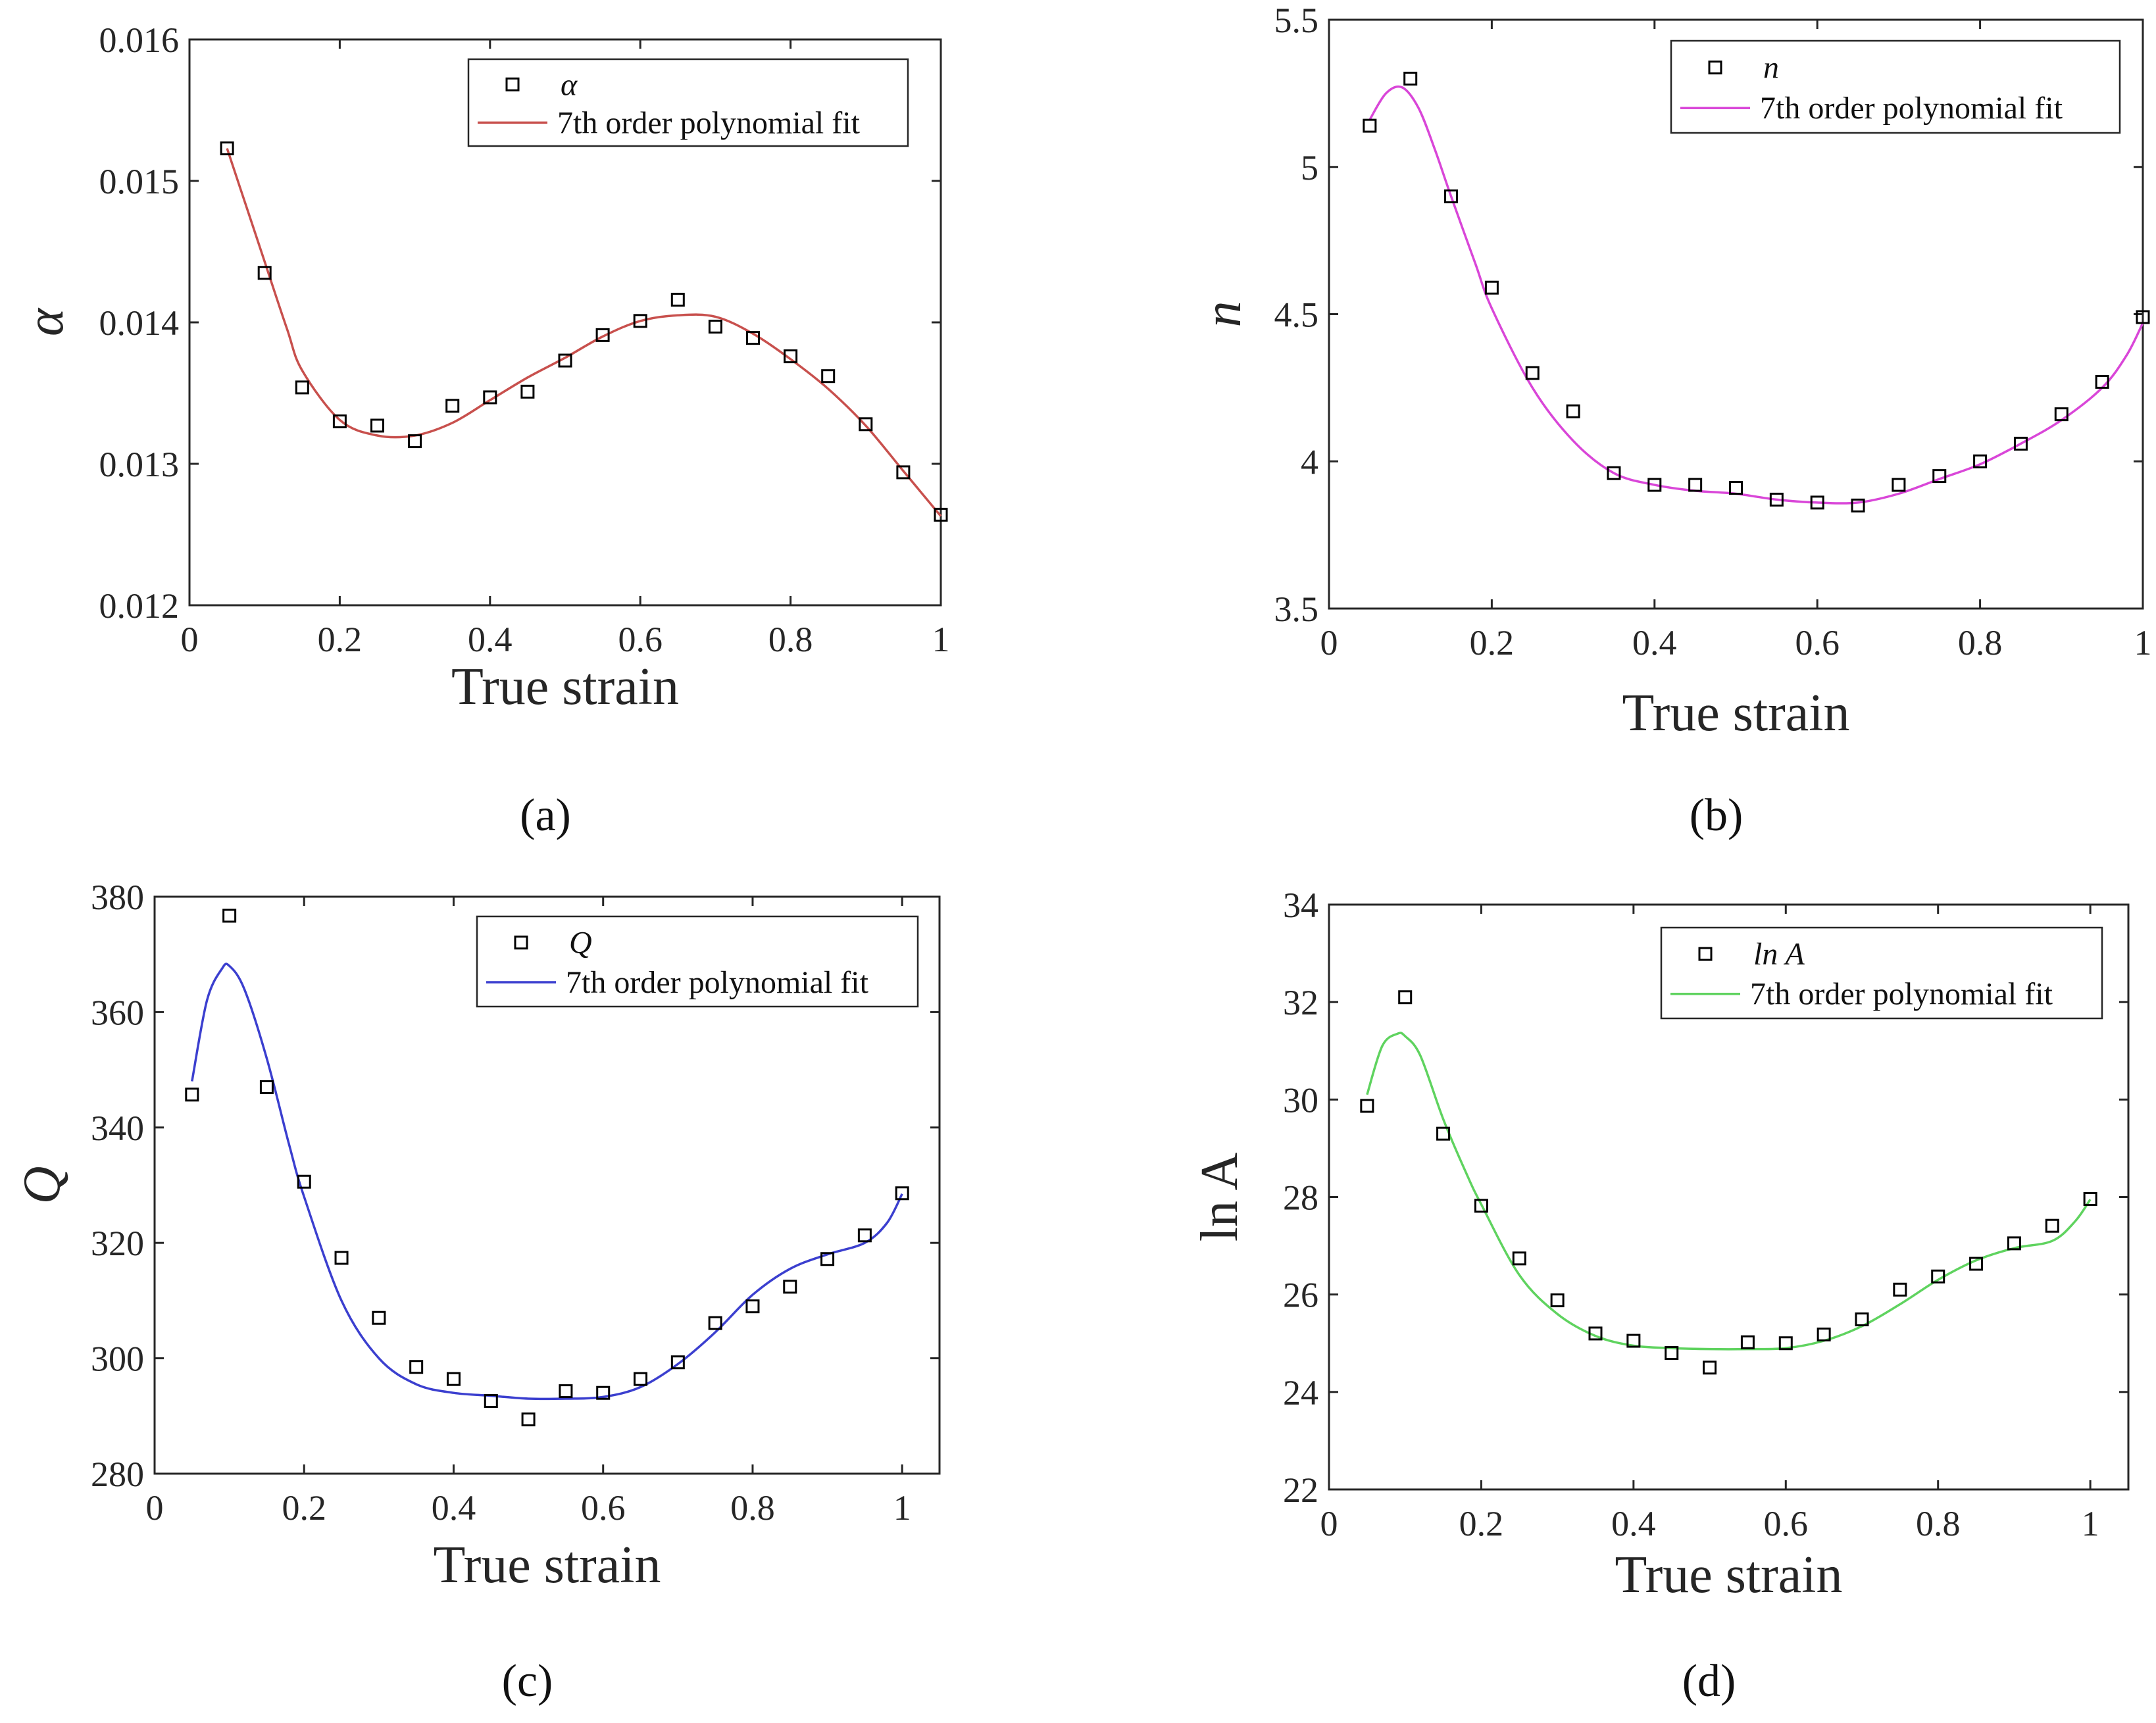  I want to click on y-tick-label: 30, so click(1300, 1100).